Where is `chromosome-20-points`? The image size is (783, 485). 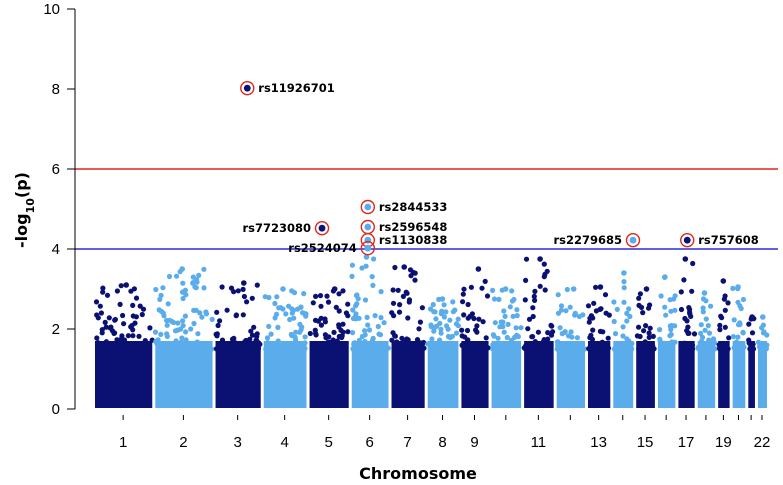 chromosome-20-points is located at coordinates (738, 346).